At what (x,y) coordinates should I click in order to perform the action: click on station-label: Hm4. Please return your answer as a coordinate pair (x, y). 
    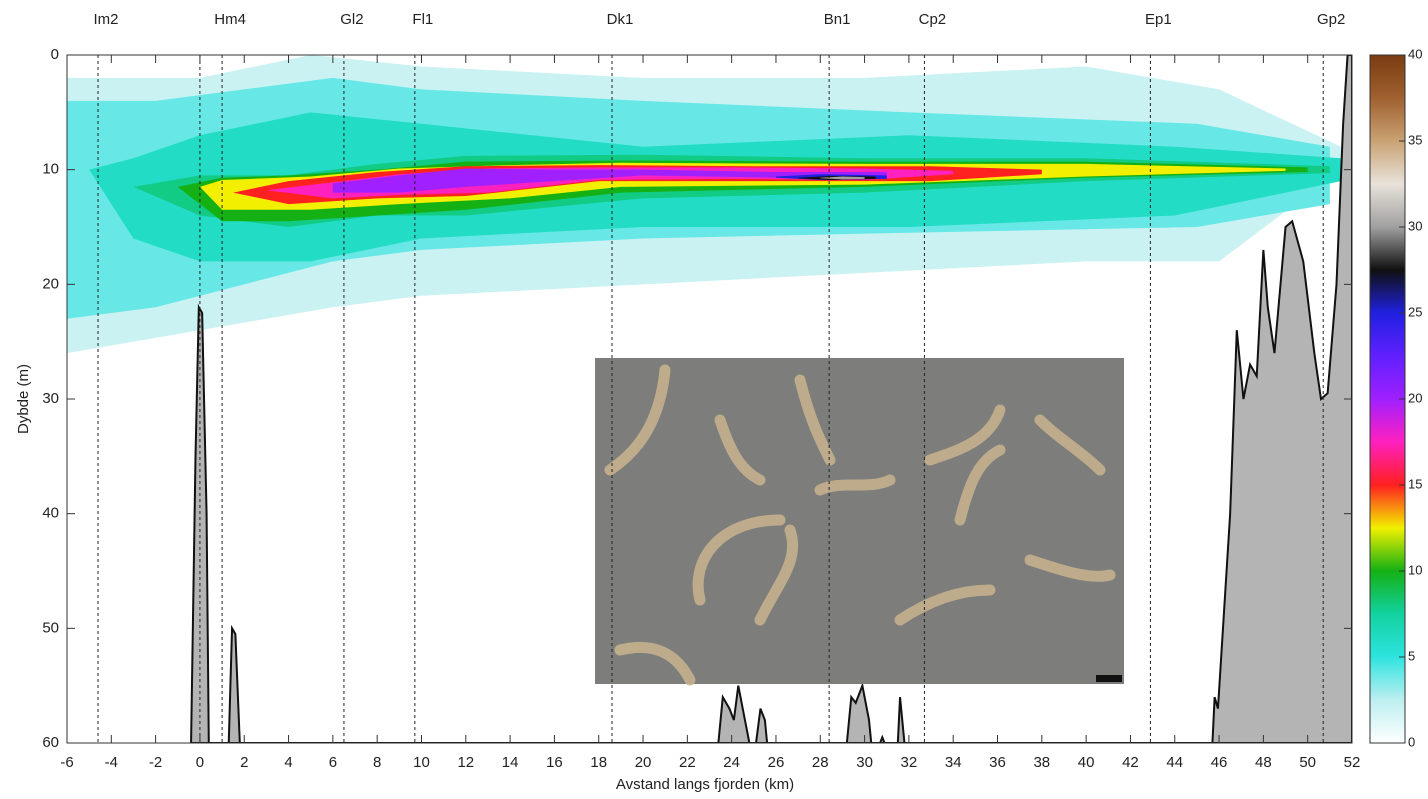
    Looking at the image, I should click on (230, 19).